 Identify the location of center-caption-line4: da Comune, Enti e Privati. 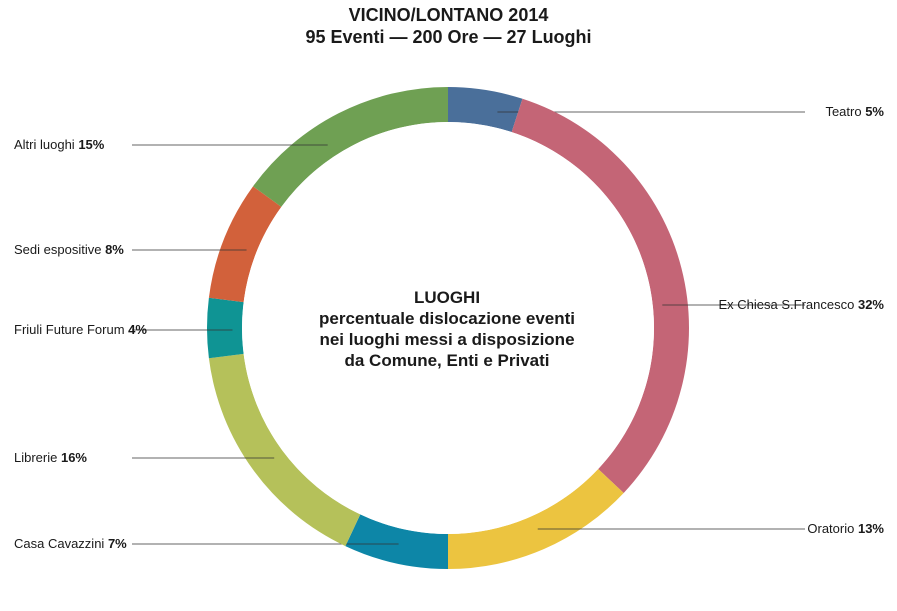
(447, 360).